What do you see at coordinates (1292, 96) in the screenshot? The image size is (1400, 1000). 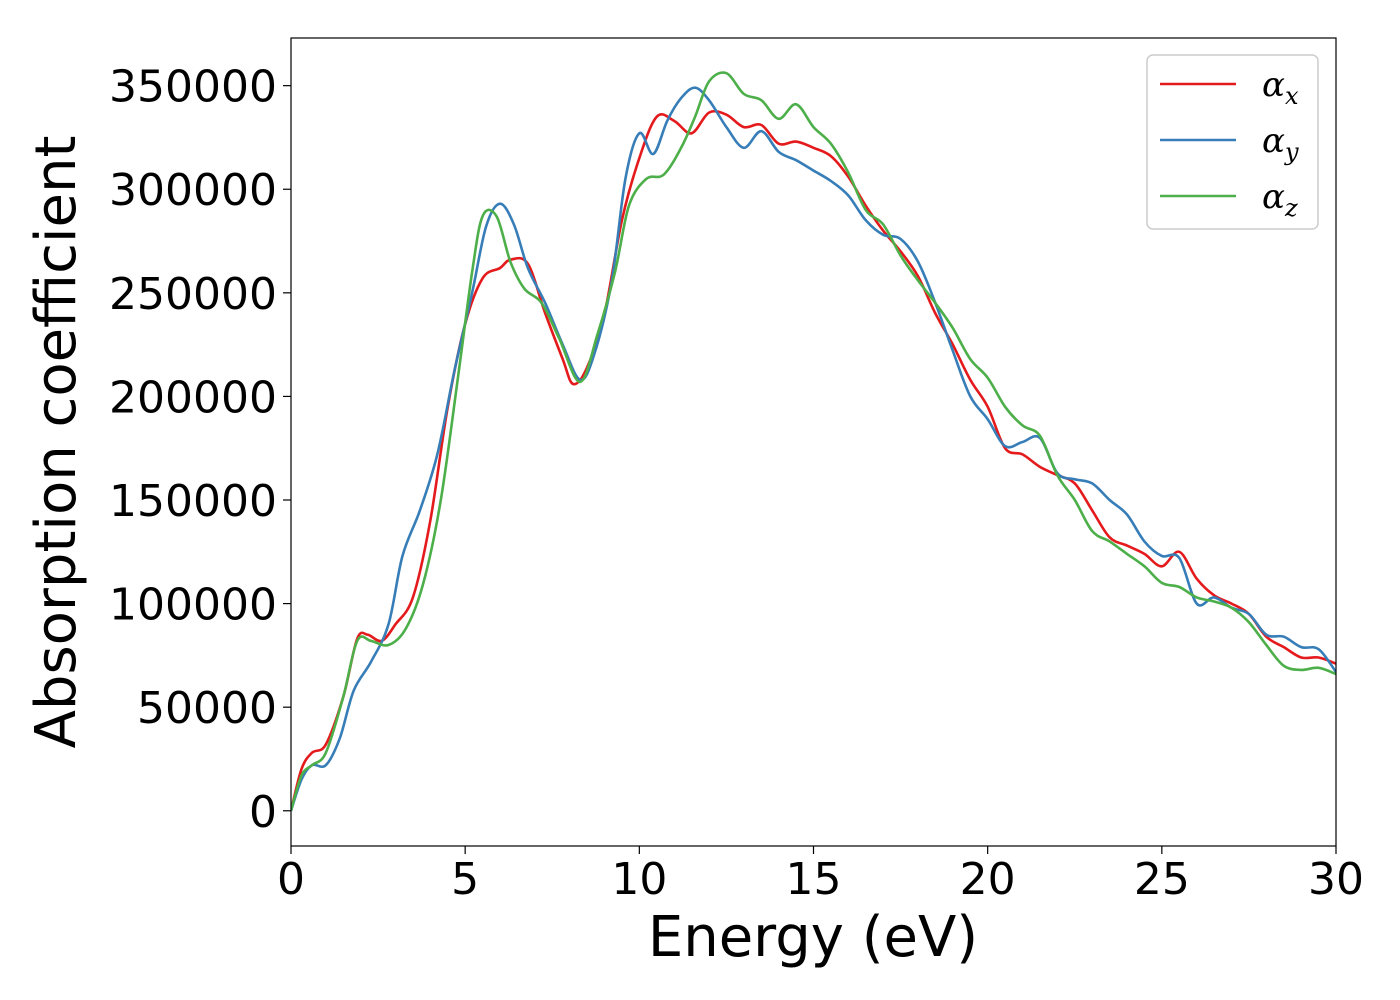 I see `legend-label-sub: x` at bounding box center [1292, 96].